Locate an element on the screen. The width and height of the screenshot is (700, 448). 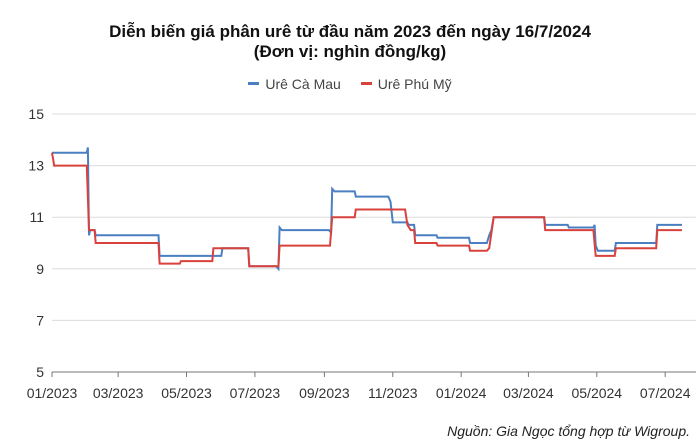
legend-item-ca-mau: Urê Cà Mau is located at coordinates (294, 83).